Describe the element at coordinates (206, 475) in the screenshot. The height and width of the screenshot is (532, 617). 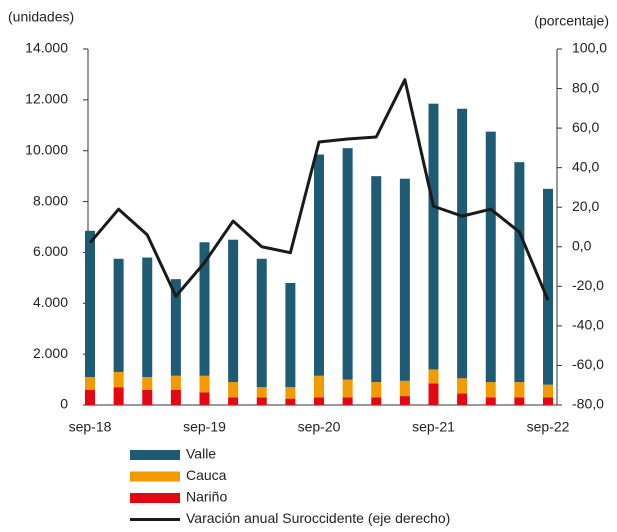
I see `legend-label: Cauca` at that location.